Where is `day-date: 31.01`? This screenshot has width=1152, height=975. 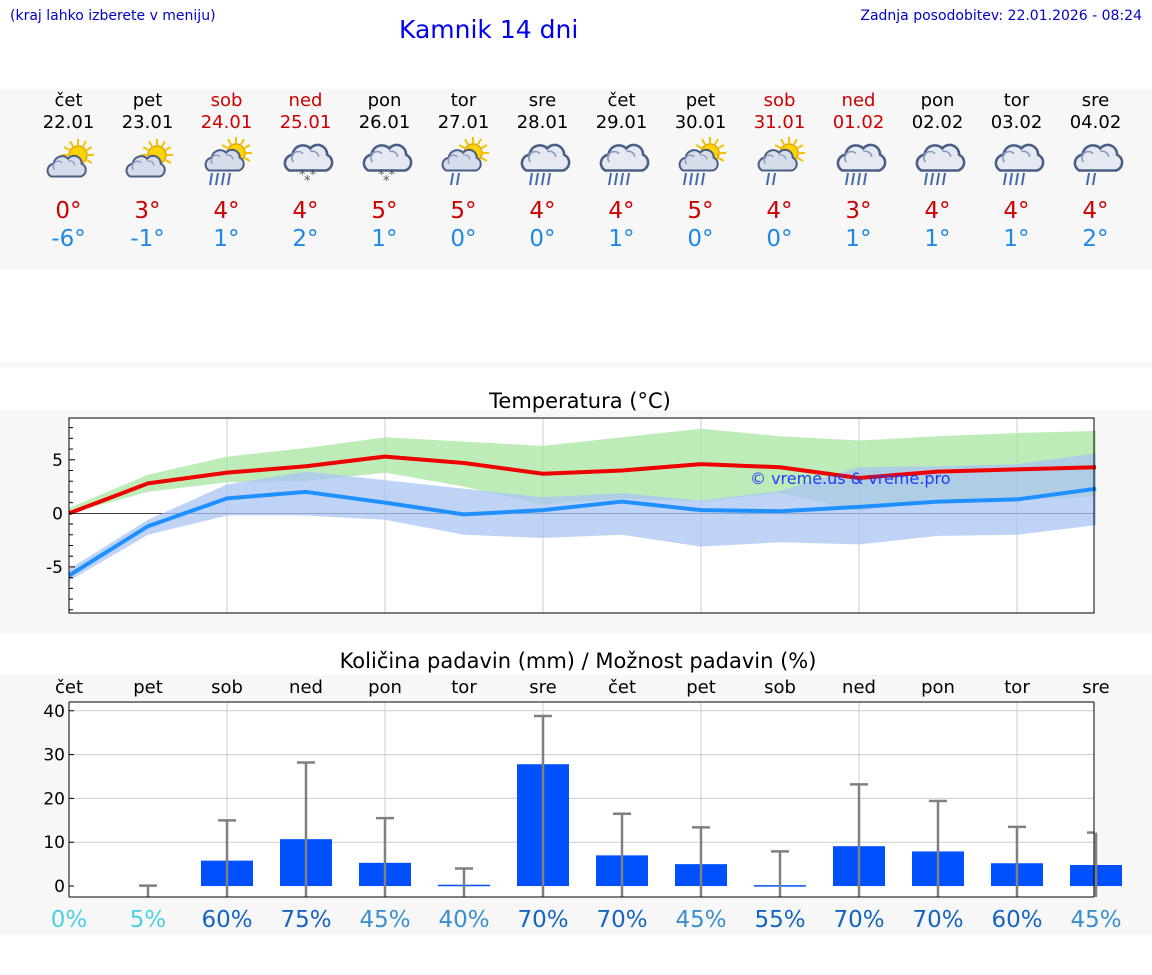
day-date: 31.01 is located at coordinates (779, 122).